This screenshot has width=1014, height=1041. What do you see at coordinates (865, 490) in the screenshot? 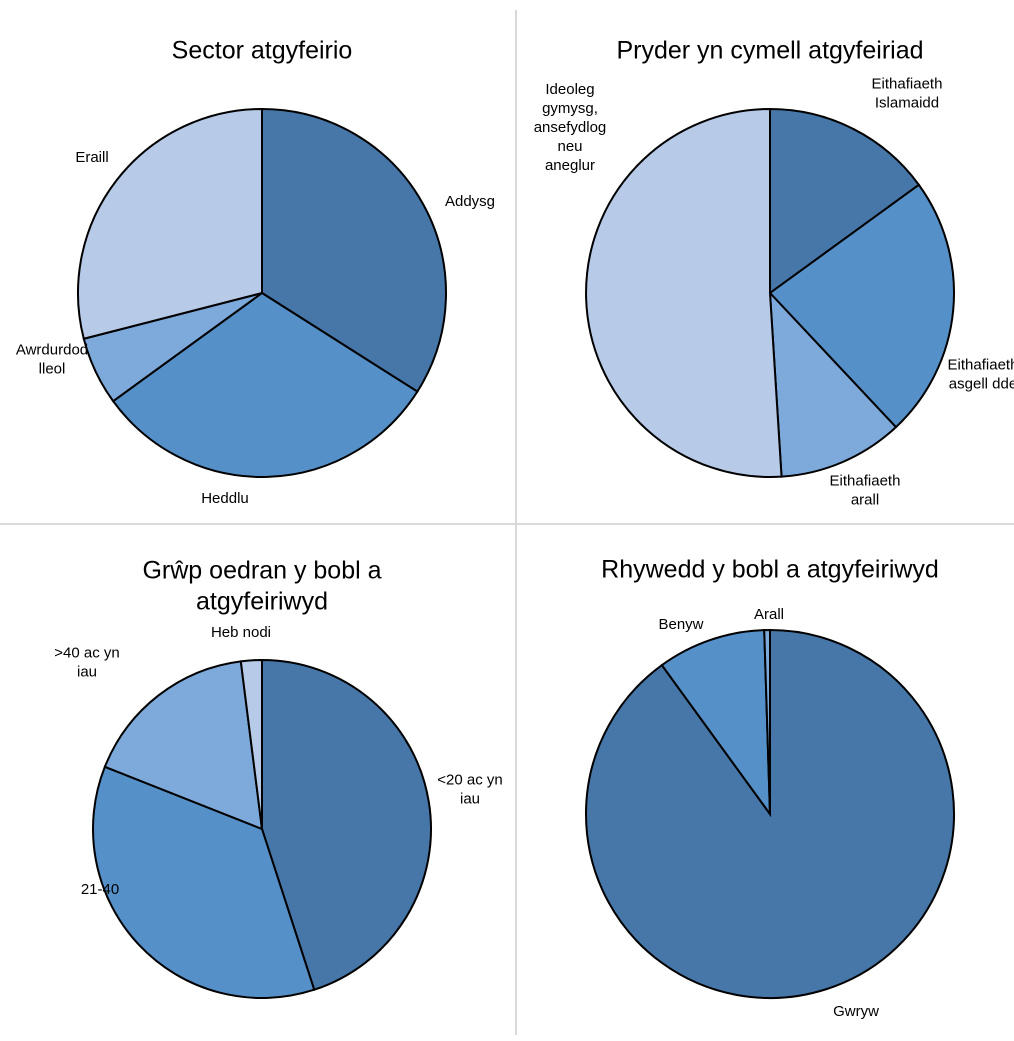
I see `slice-label: Eithafiaeth arall` at bounding box center [865, 490].